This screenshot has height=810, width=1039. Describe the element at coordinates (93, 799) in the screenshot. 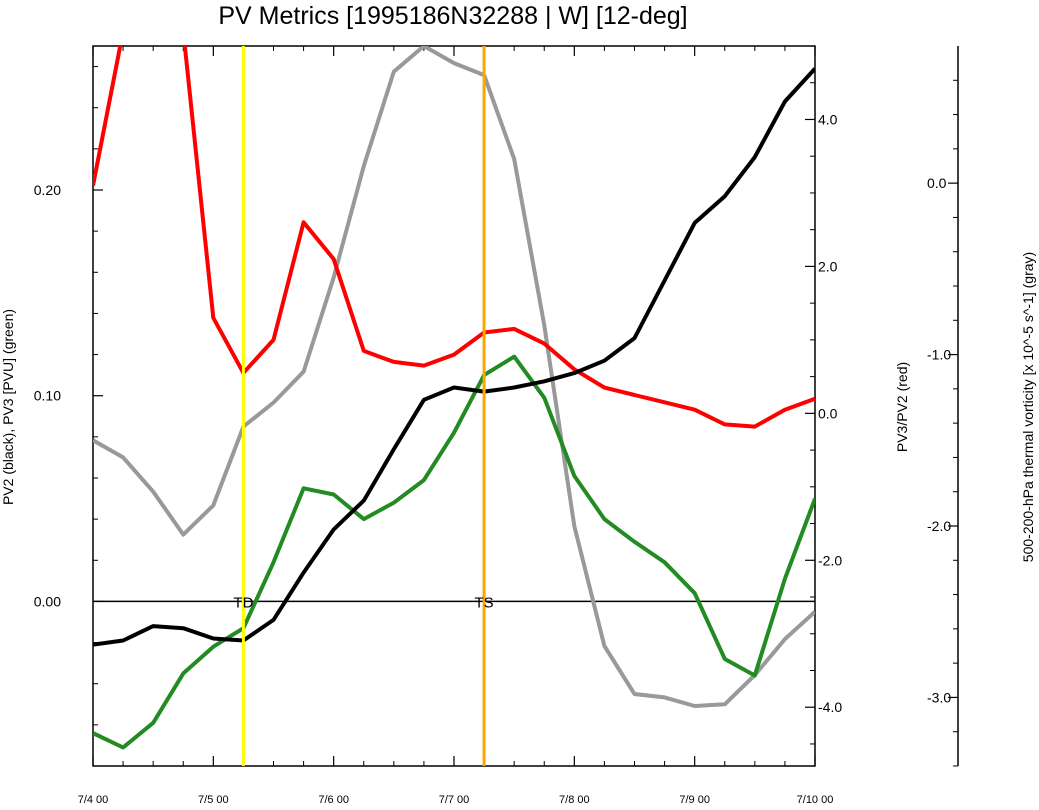

I see `x-tick-label: 7/4 00` at that location.